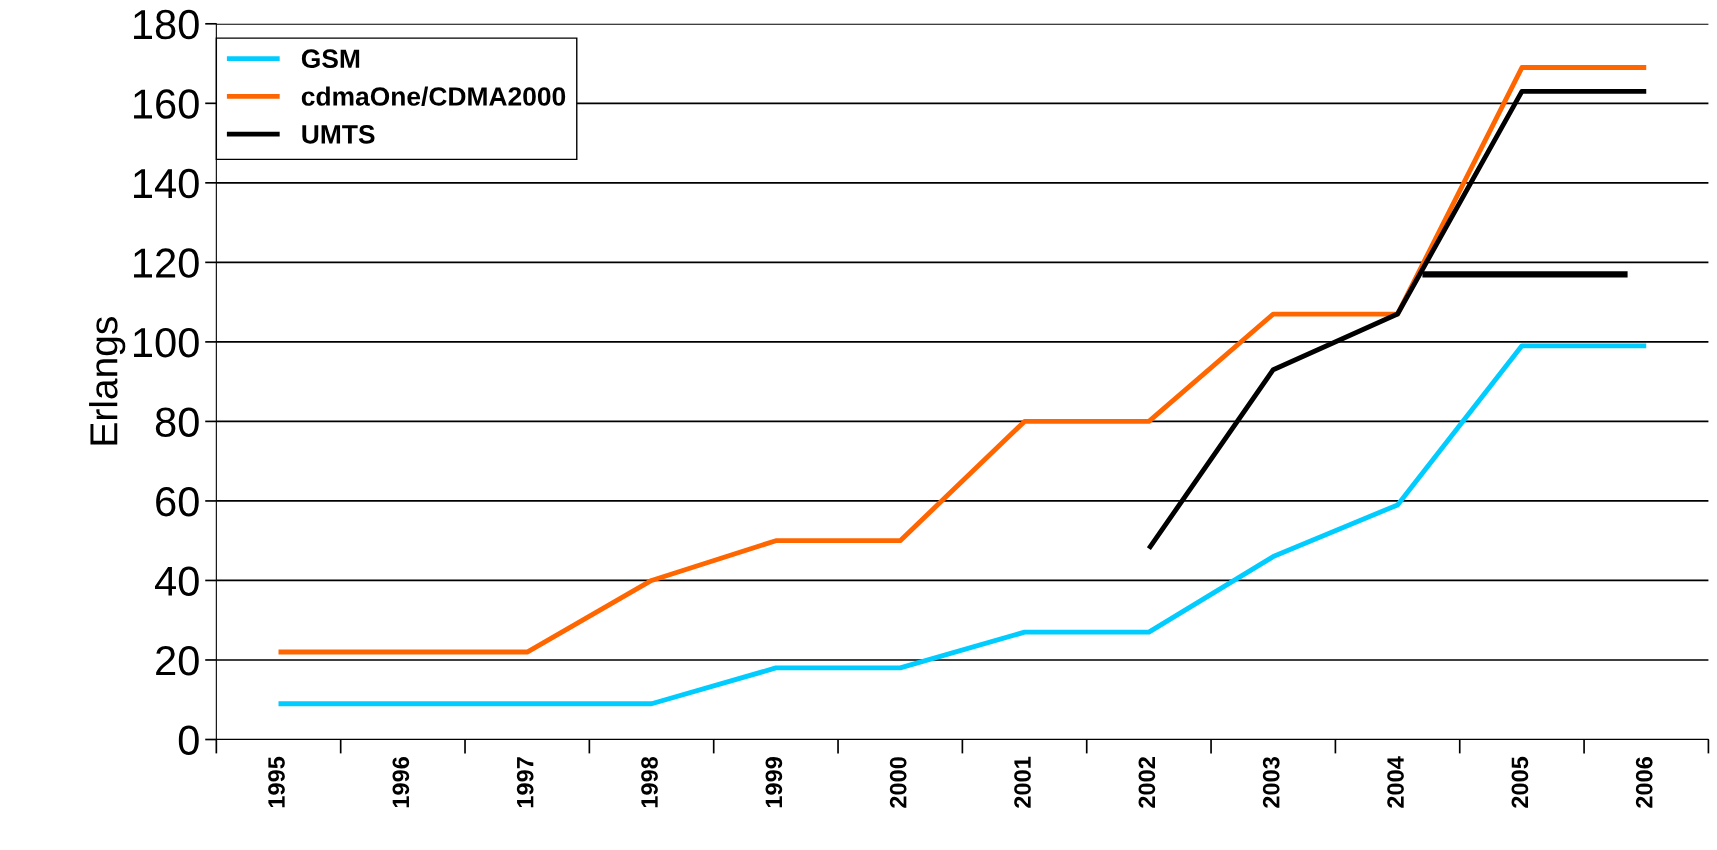 This screenshot has height=850, width=1717. Describe the element at coordinates (433, 96) in the screenshot. I see `legend-label: cdmaOne/CDMA2000` at that location.